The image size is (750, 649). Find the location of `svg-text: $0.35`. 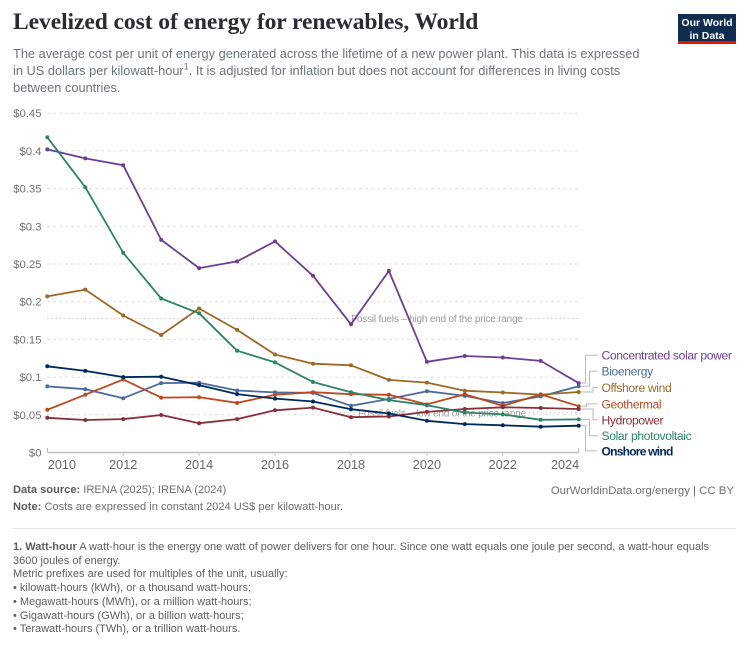

svg-text: $0.35 is located at coordinates (27, 190).